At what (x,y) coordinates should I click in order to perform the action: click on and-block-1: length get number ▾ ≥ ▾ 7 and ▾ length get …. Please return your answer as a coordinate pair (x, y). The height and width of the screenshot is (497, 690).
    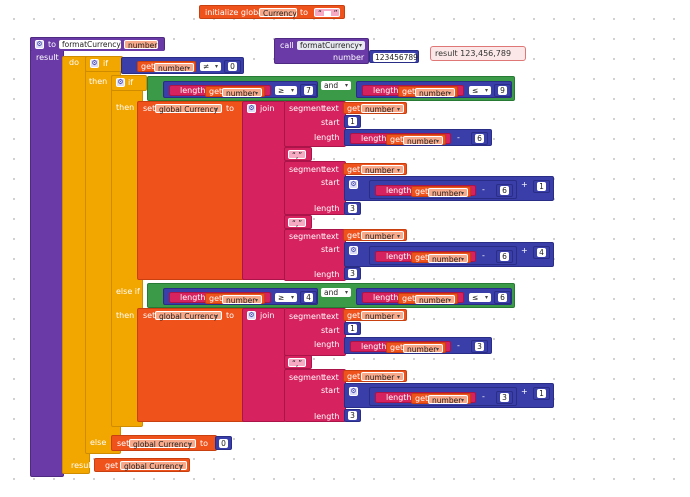
    Looking at the image, I should click on (331, 88).